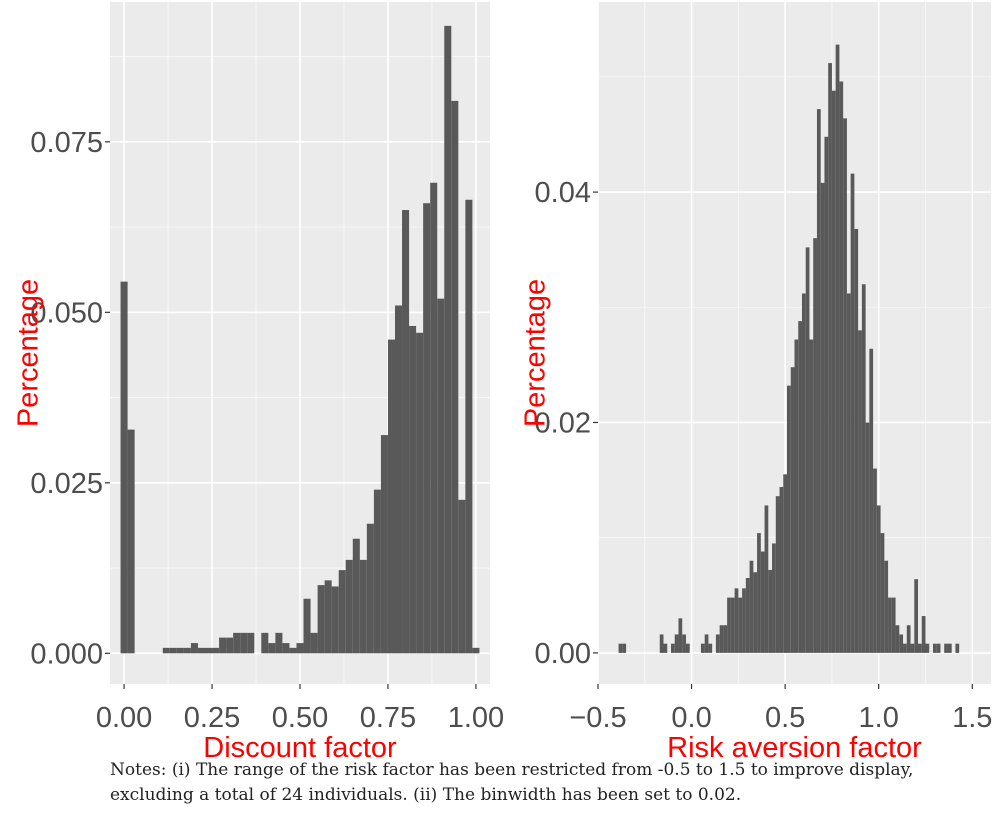 The width and height of the screenshot is (996, 837). Describe the element at coordinates (66, 143) in the screenshot. I see `y-tick-label: 0.075` at that location.